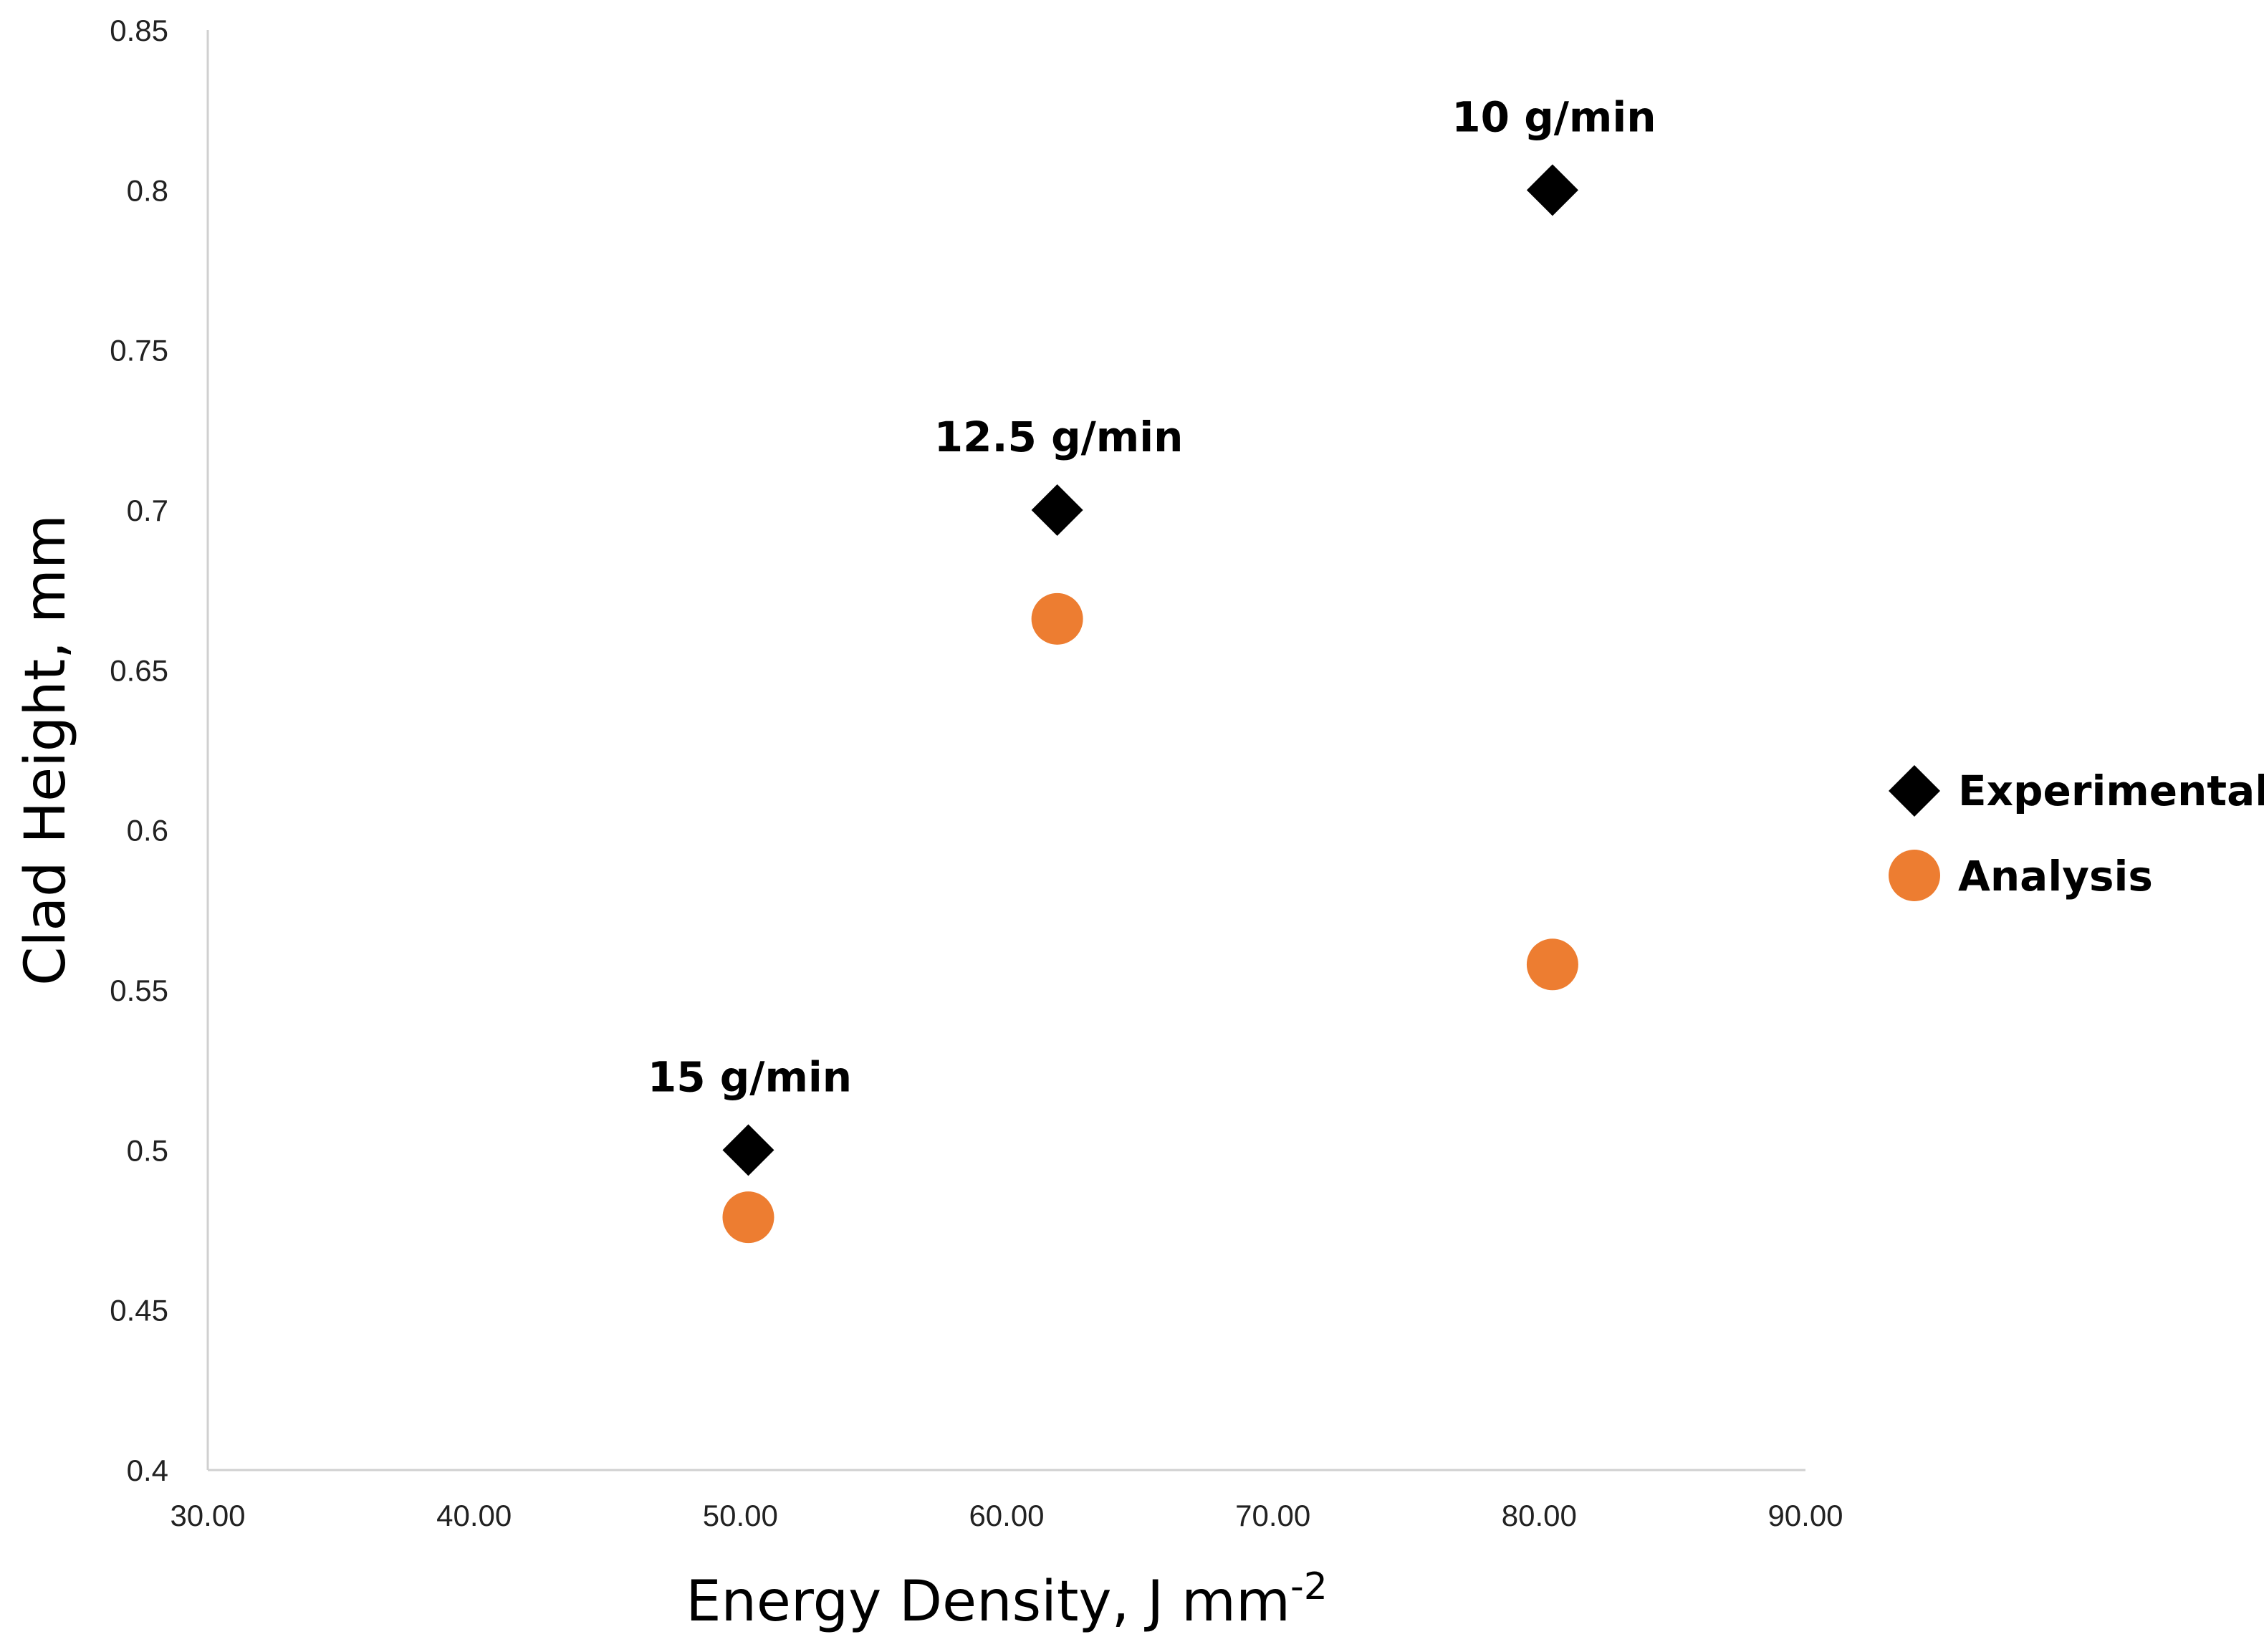 This screenshot has width=2264, height=1652. What do you see at coordinates (1805, 1515) in the screenshot?
I see `x-tick-label: 90.00` at bounding box center [1805, 1515].